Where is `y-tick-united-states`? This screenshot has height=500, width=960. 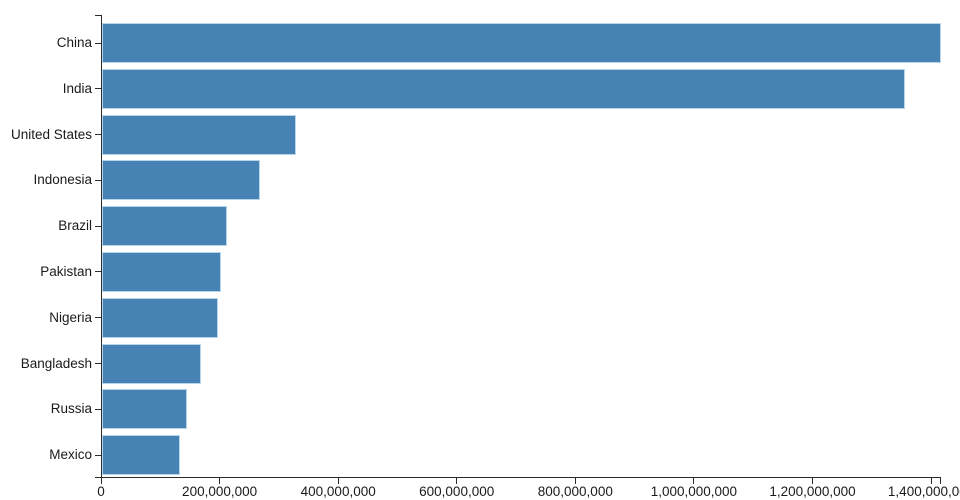
y-tick-united-states is located at coordinates (98, 135).